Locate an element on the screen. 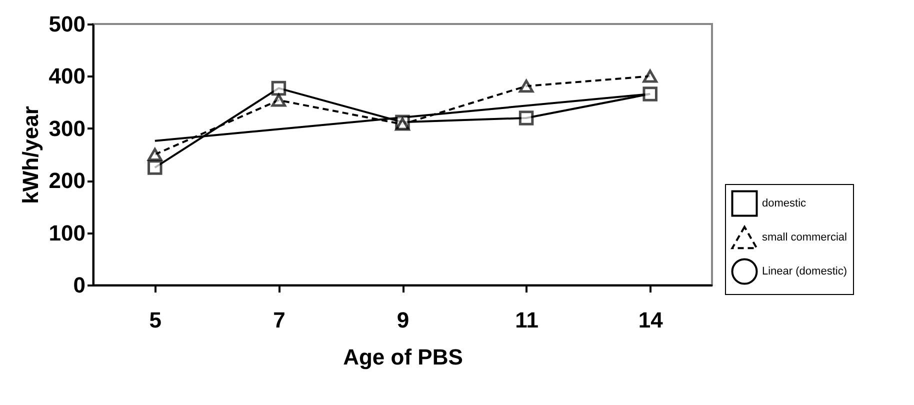  x-tick-label: 7 is located at coordinates (279, 320).